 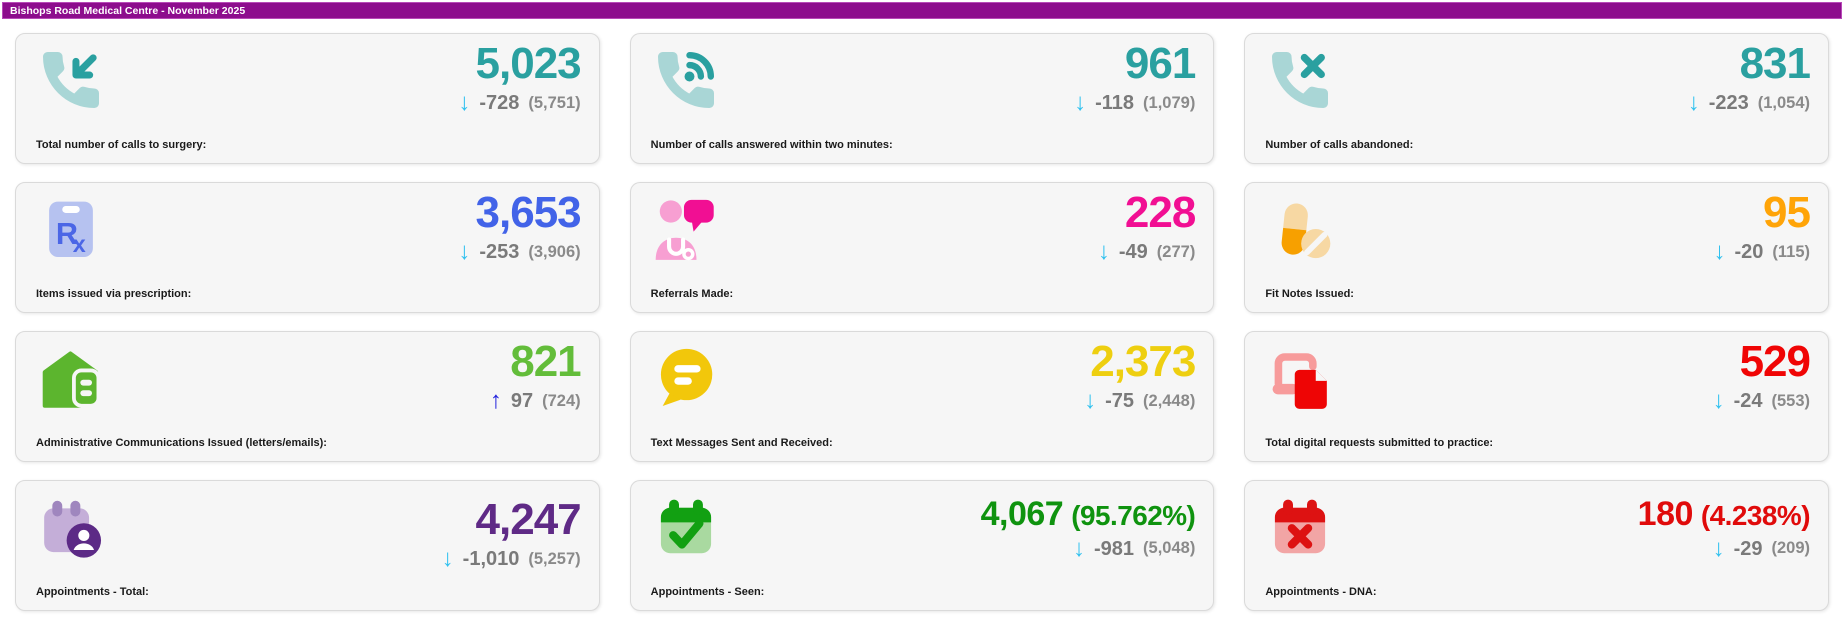 I want to click on stat-value: 4,067 (95.762%), so click(x=1088, y=514).